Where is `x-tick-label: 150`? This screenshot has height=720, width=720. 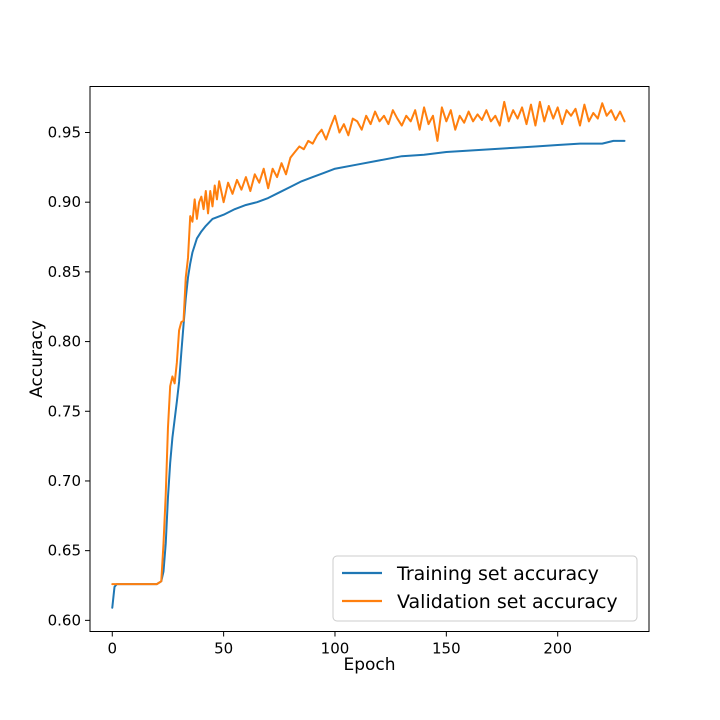 x-tick-label: 150 is located at coordinates (446, 649).